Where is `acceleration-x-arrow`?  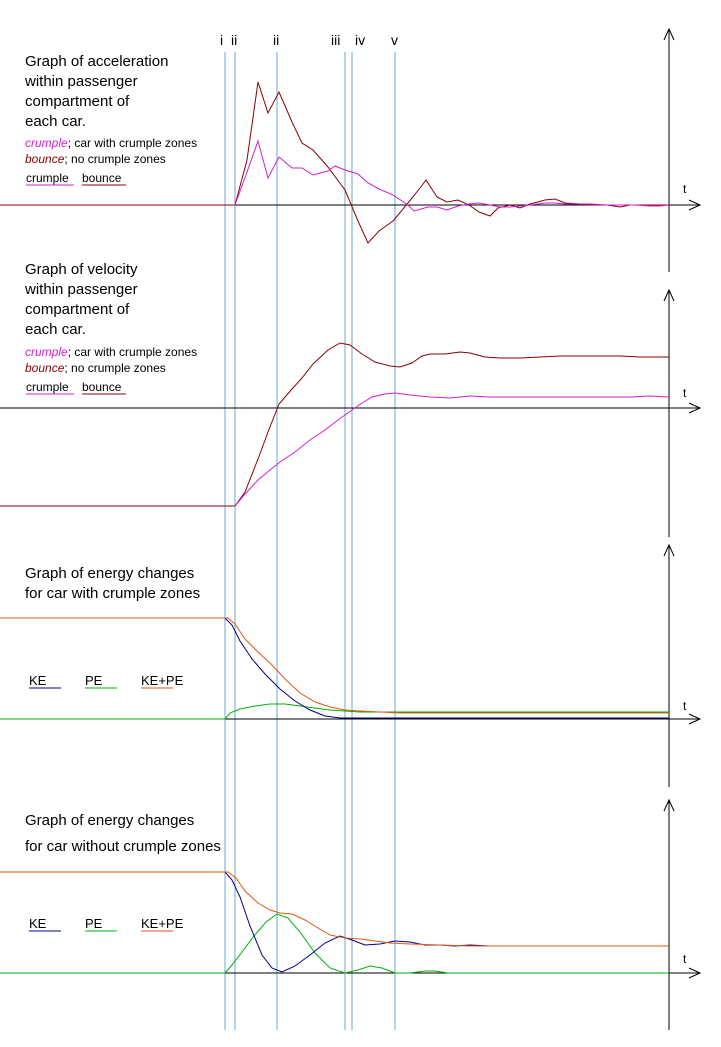
acceleration-x-arrow is located at coordinates (695, 205).